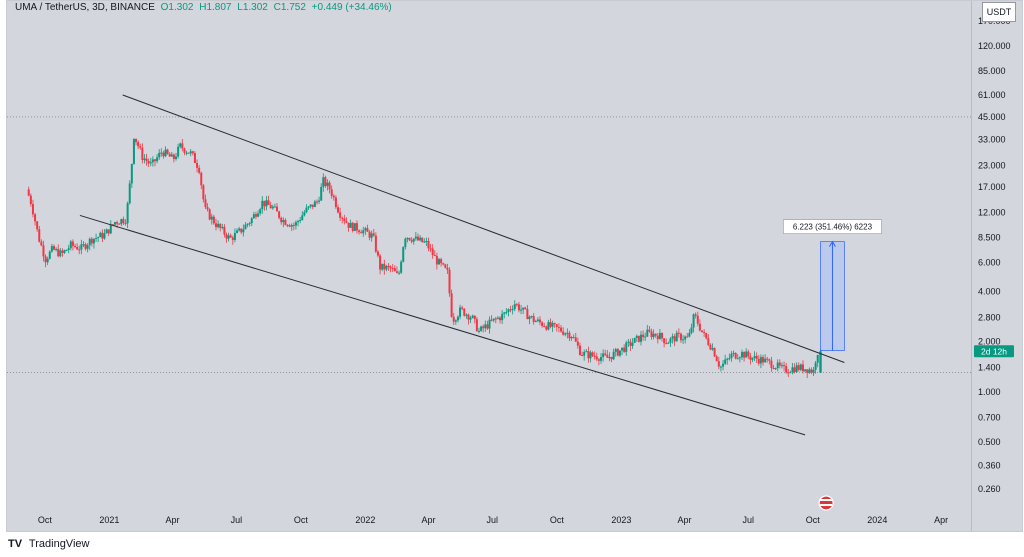 This screenshot has height=557, width=1024. I want to click on close-value: C1.752, so click(289, 7).